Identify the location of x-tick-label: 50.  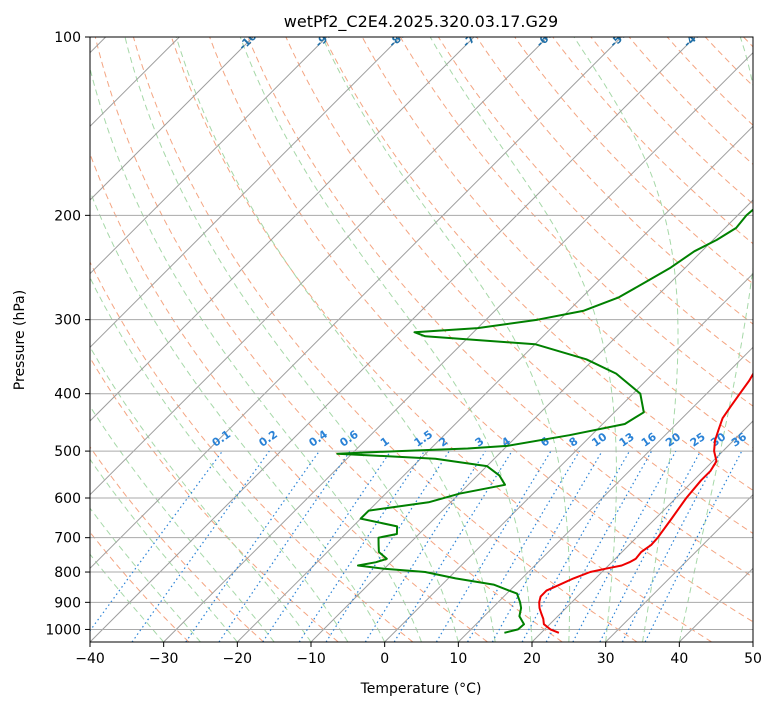
(753, 659).